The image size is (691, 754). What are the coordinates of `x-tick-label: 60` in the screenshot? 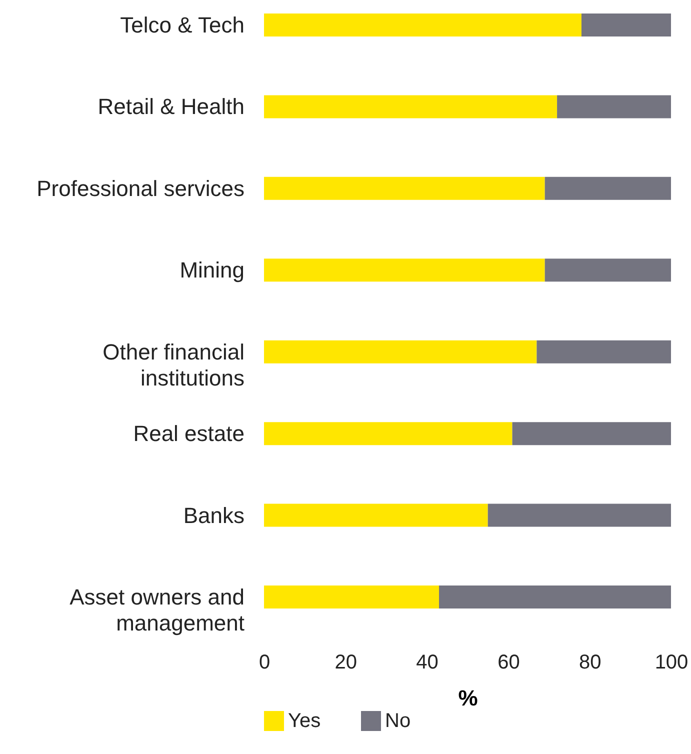 It's located at (509, 663).